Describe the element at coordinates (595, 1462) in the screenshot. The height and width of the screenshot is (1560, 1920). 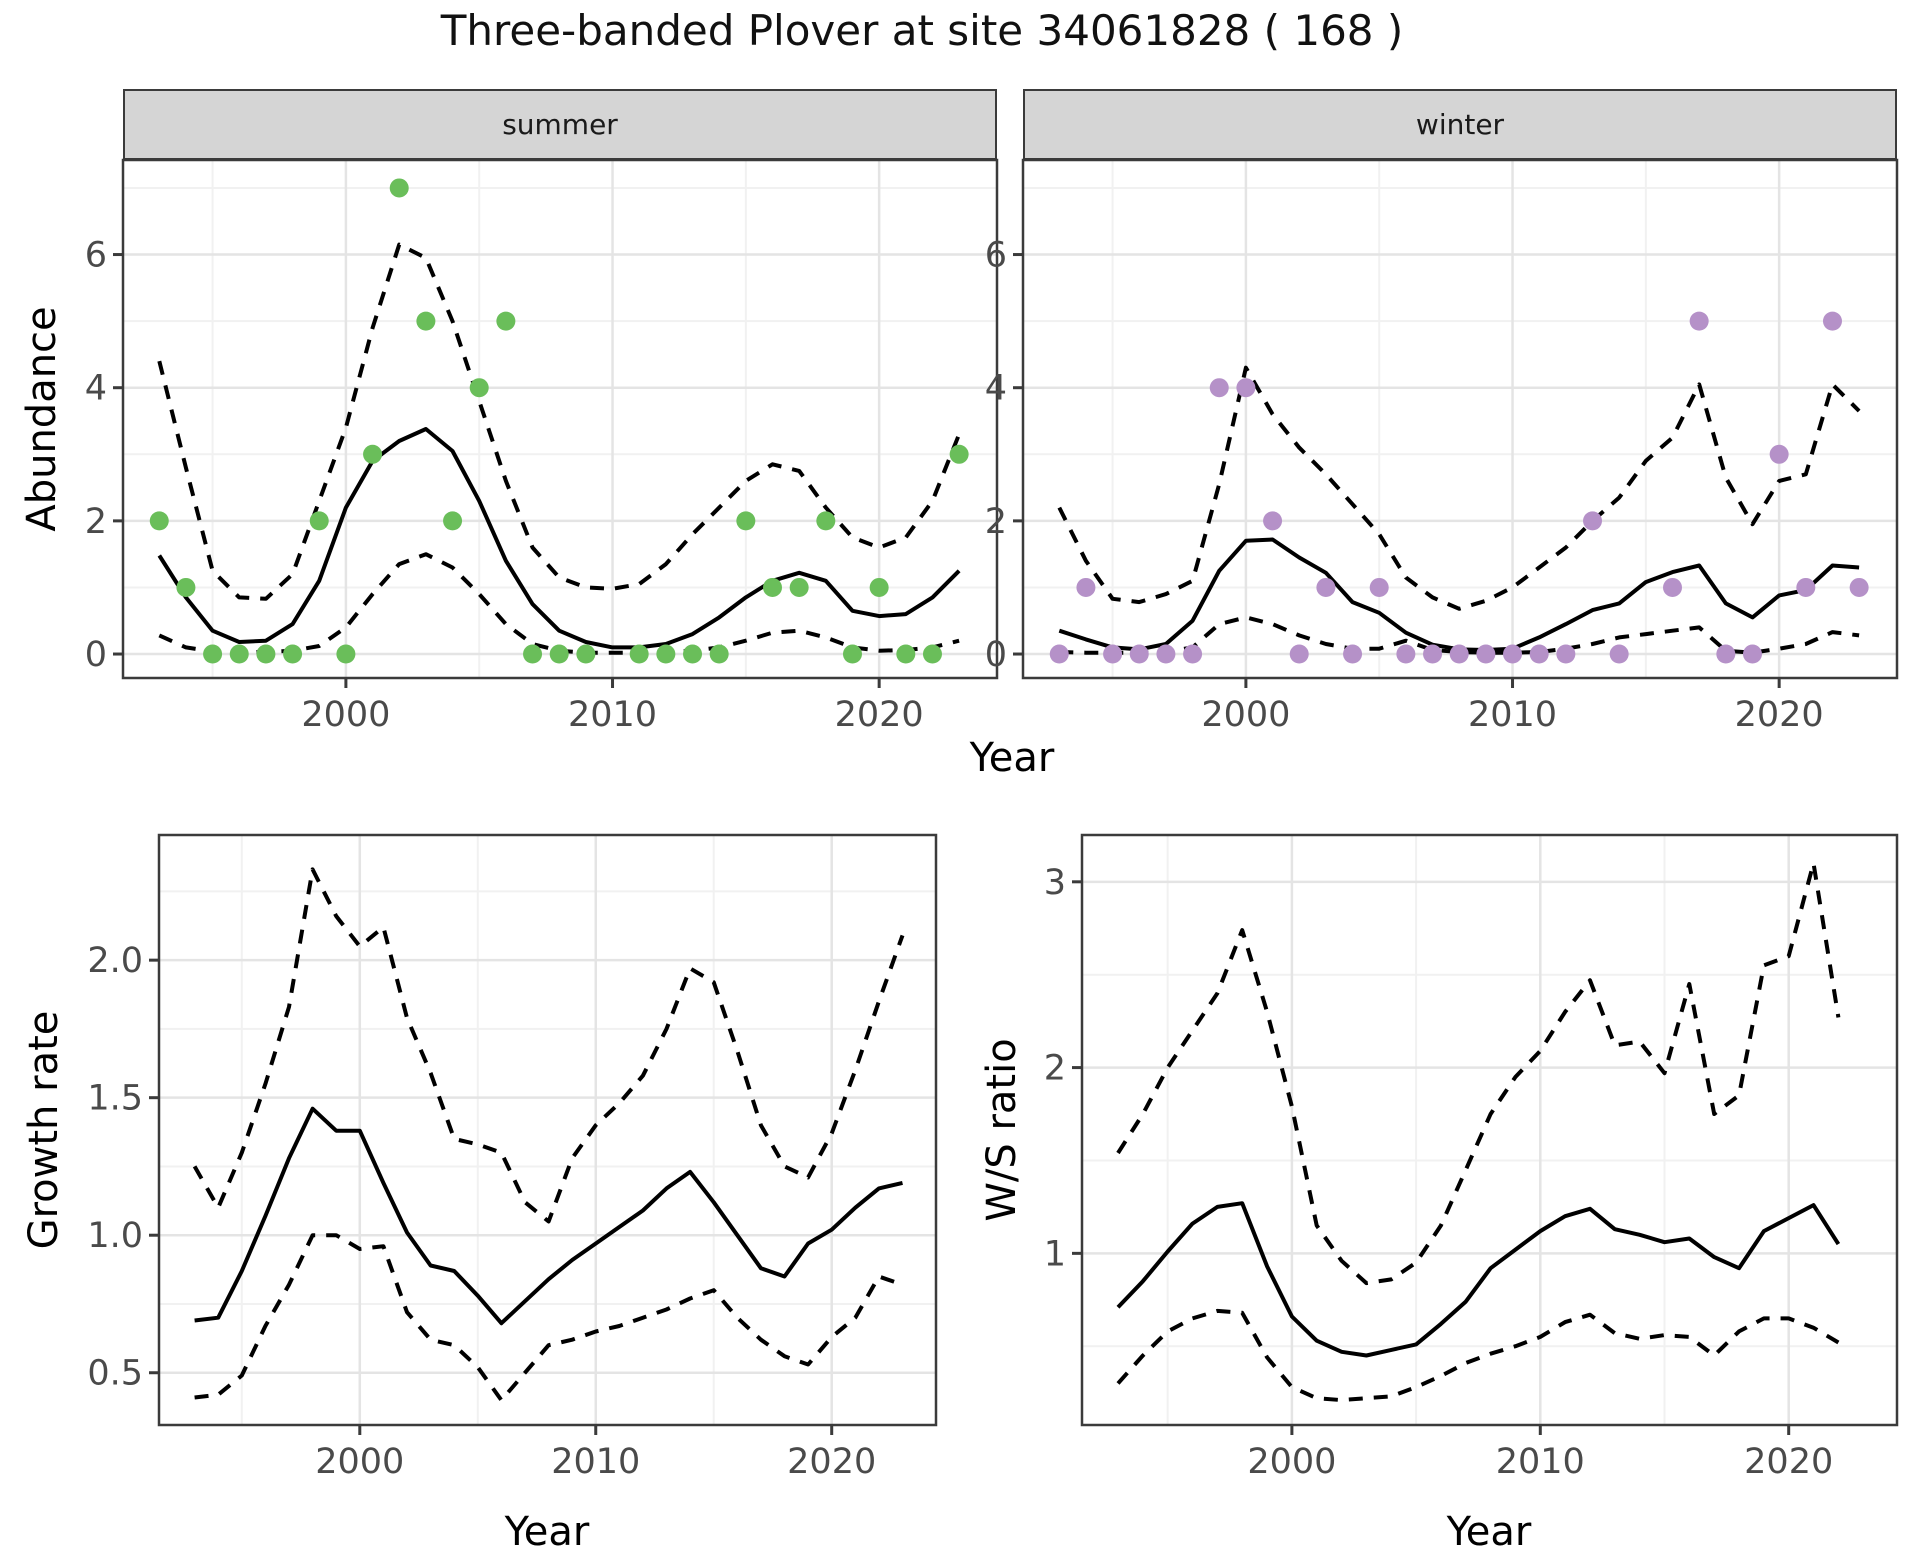
I see `growth-x-tick-label: 2010` at that location.